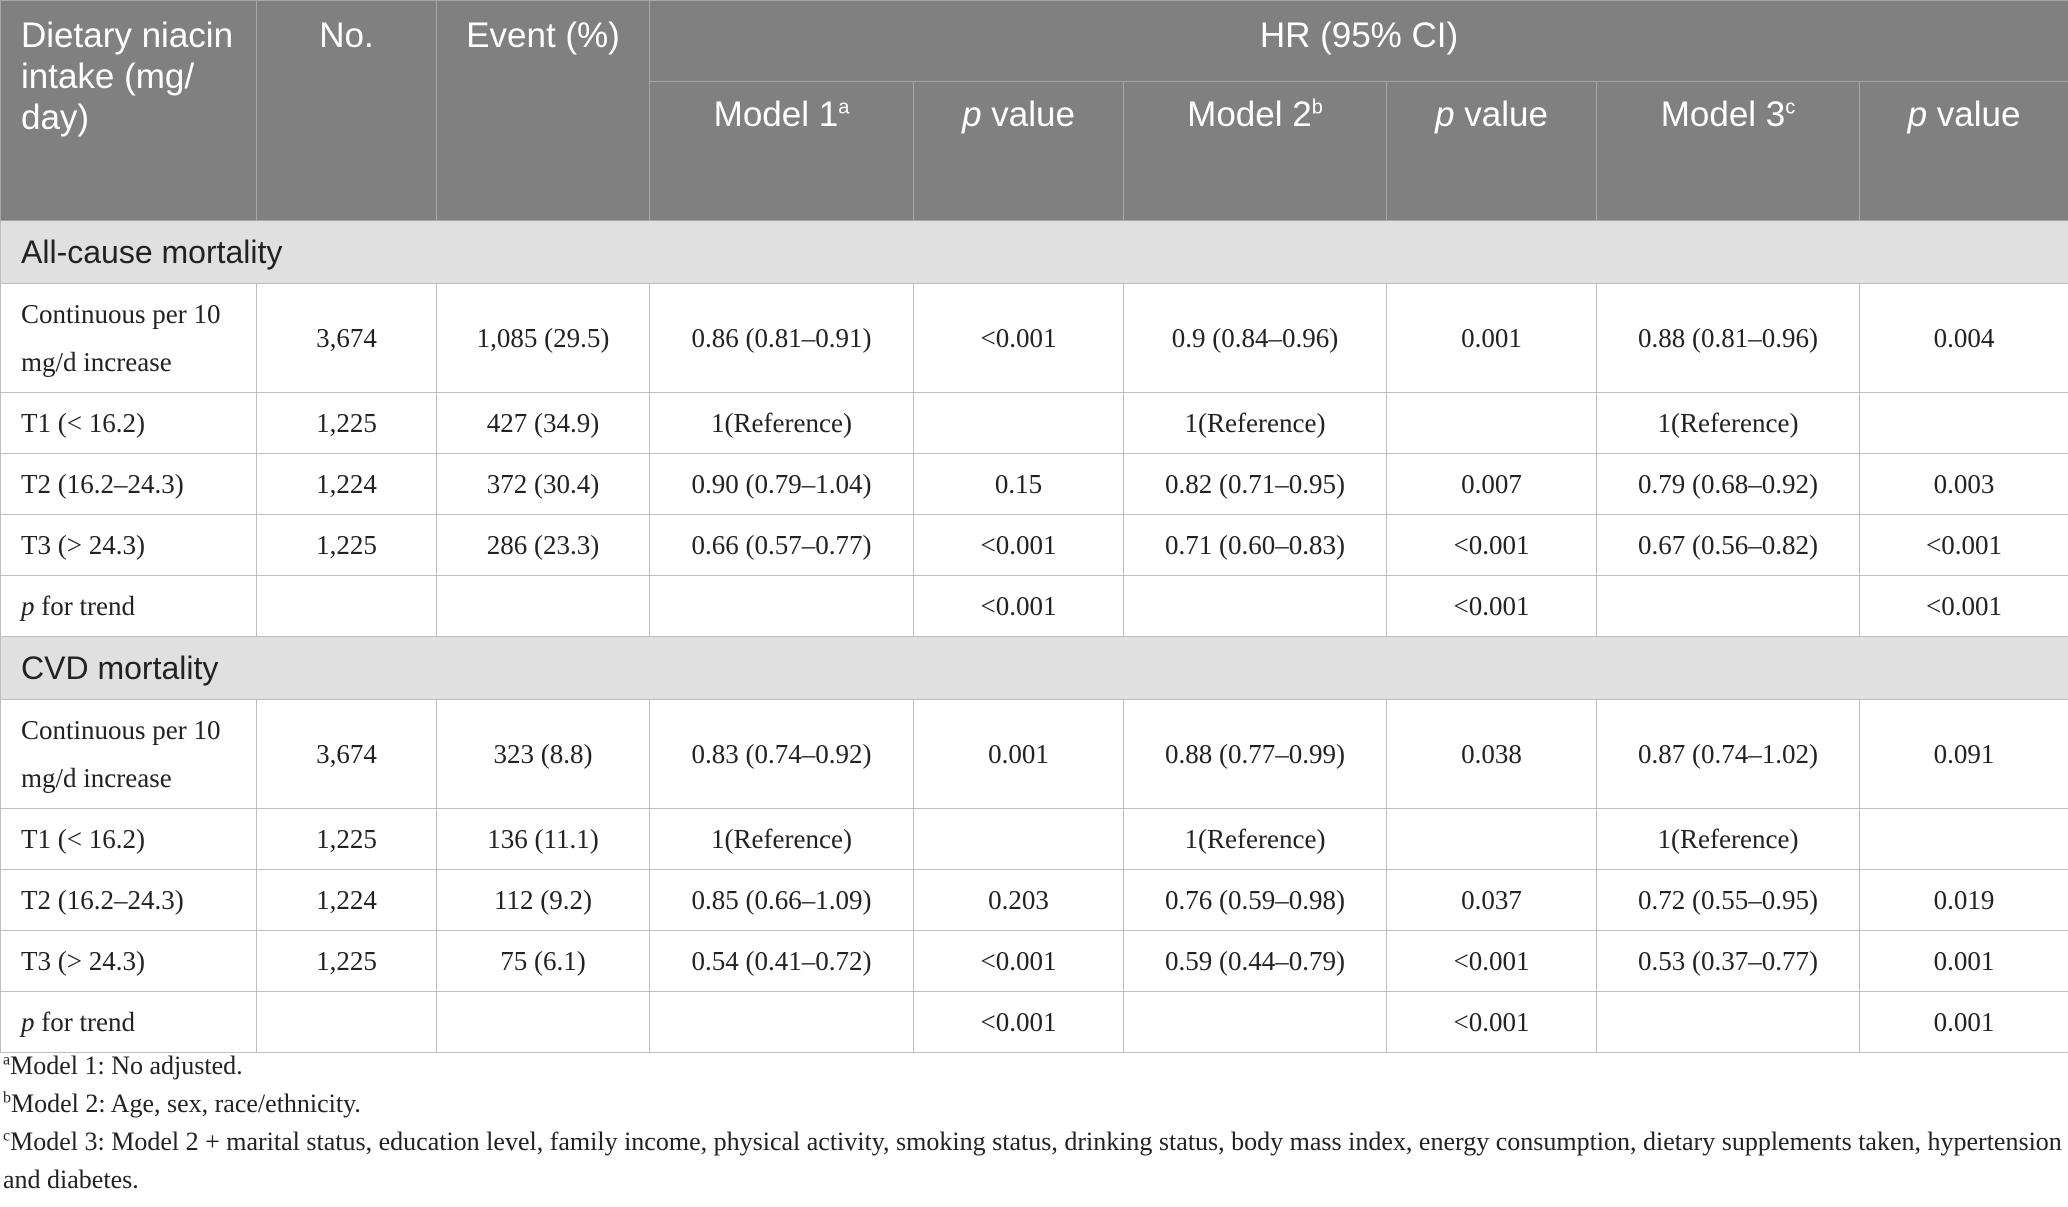 This screenshot has width=2068, height=1207. I want to click on table-row: p for trend <0.001 <0.001 0.001, so click(1034, 1022).